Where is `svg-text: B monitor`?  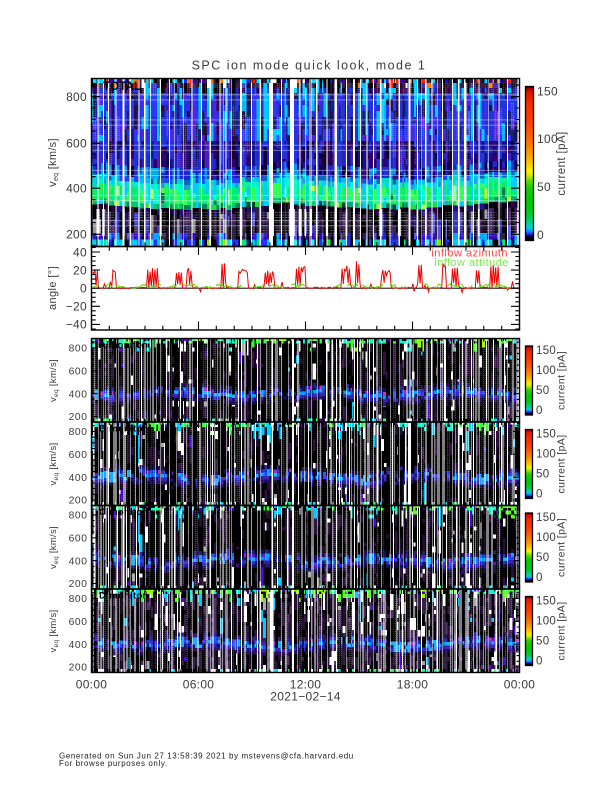 svg-text: B monitor is located at coordinates (123, 429).